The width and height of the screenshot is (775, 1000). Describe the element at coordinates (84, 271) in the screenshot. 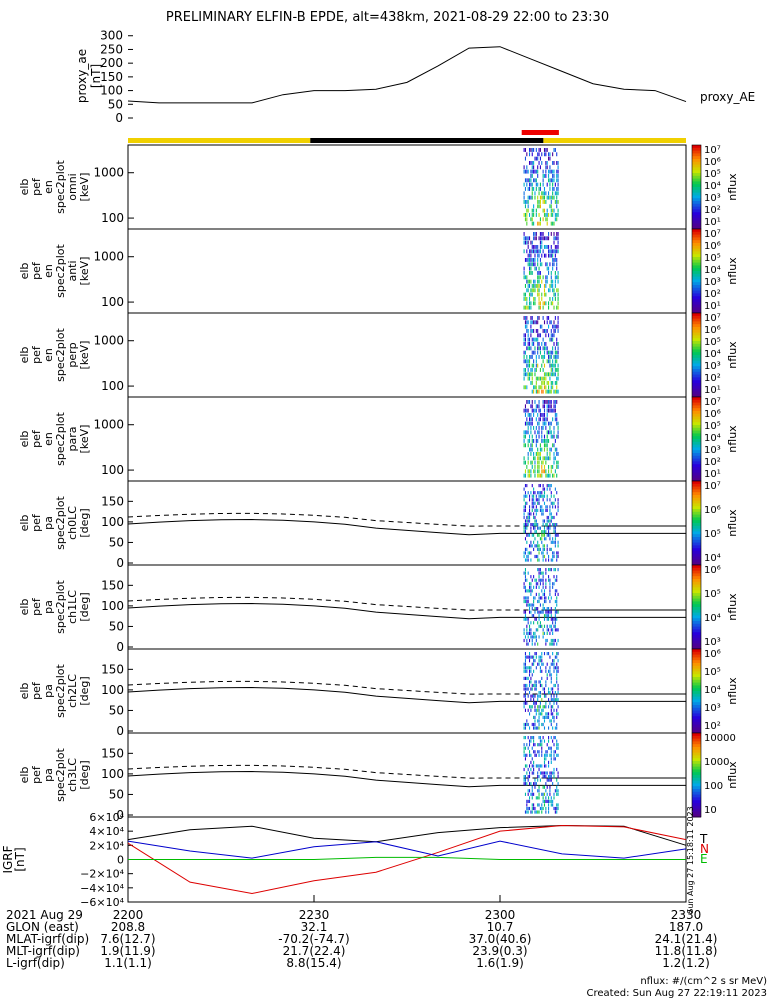

I see `ylabel-anti: [keV]` at that location.